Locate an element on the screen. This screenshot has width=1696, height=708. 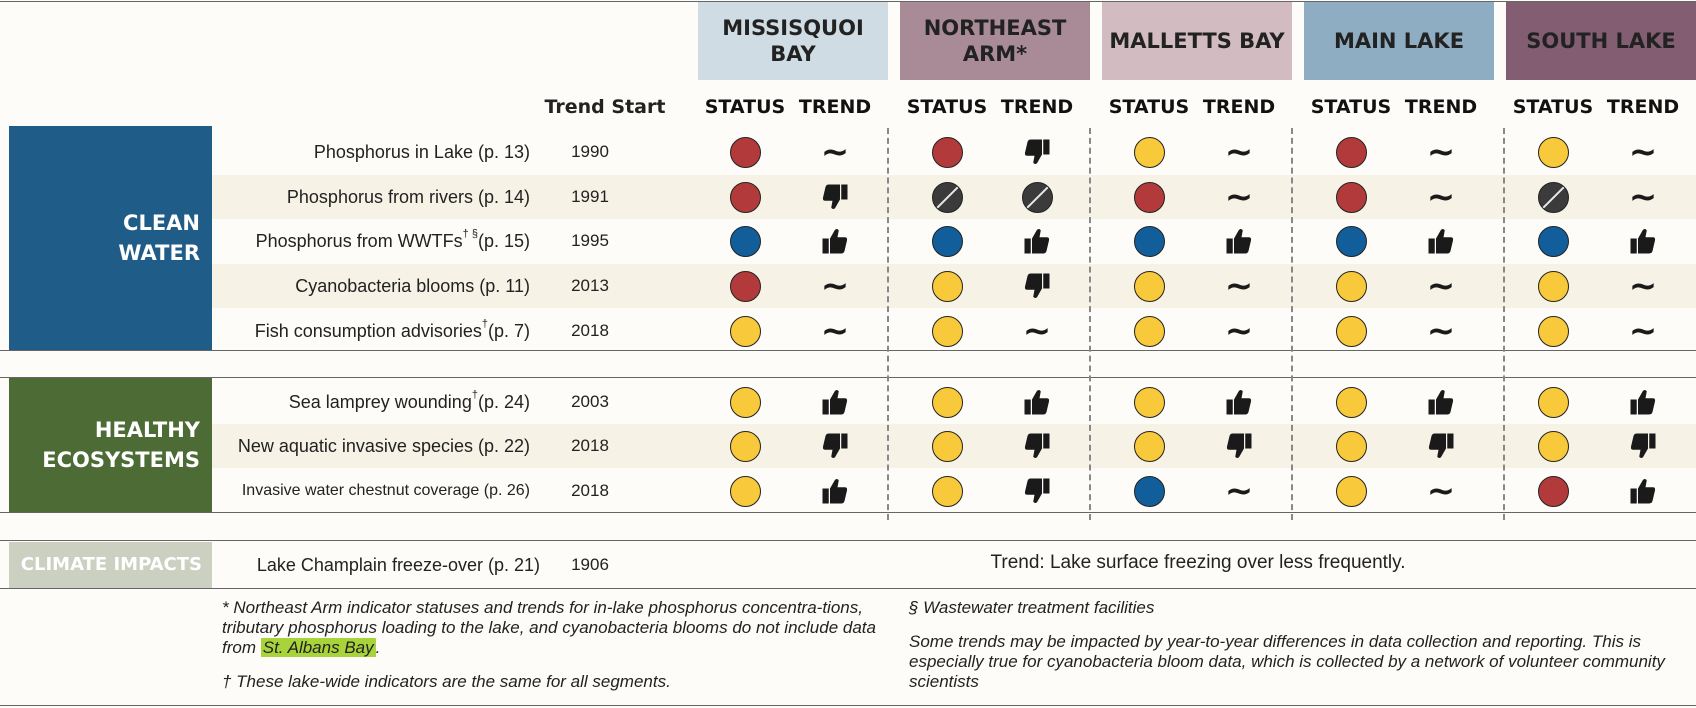
bottom-rule is located at coordinates (848, 705).